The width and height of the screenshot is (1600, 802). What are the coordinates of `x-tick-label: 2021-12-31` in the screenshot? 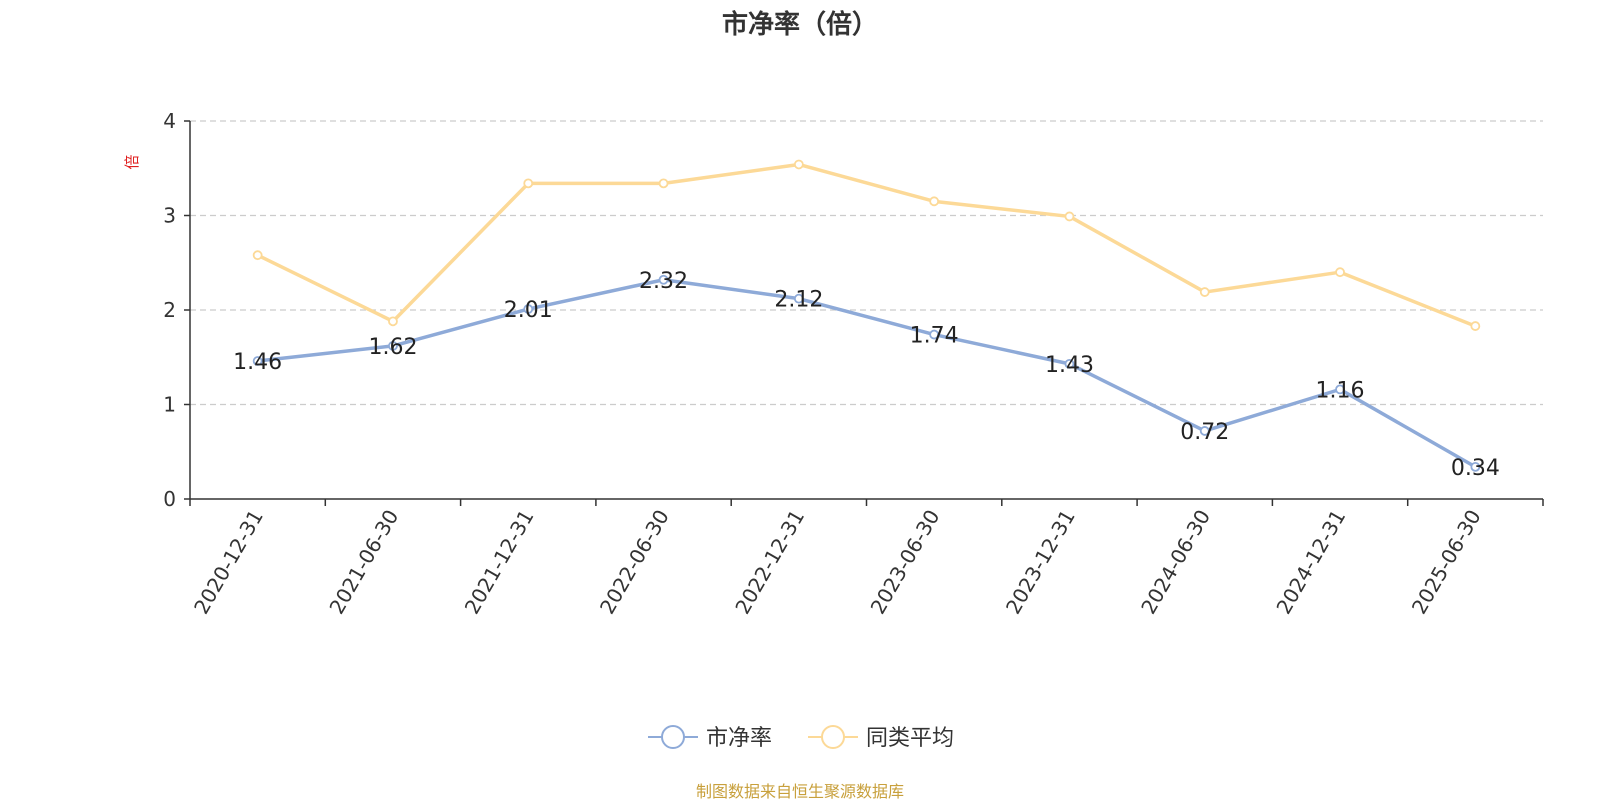 It's located at (499, 562).